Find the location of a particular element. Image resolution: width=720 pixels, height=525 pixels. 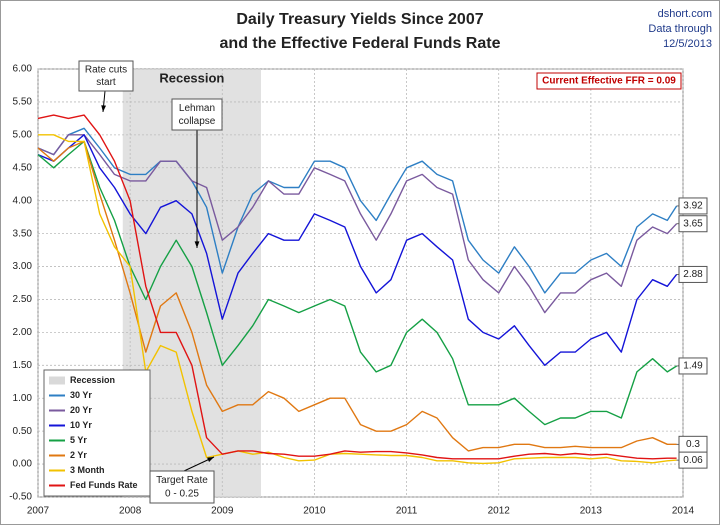

x-tick-label: 2011 is located at coordinates (407, 511).